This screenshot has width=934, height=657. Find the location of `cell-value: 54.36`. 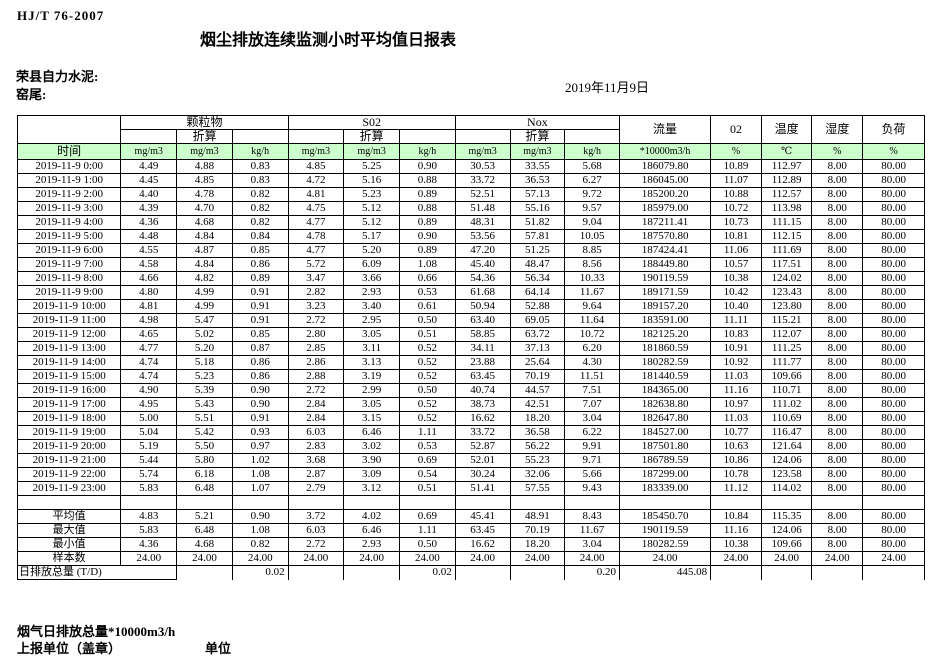

cell-value: 54.36 is located at coordinates (482, 278).